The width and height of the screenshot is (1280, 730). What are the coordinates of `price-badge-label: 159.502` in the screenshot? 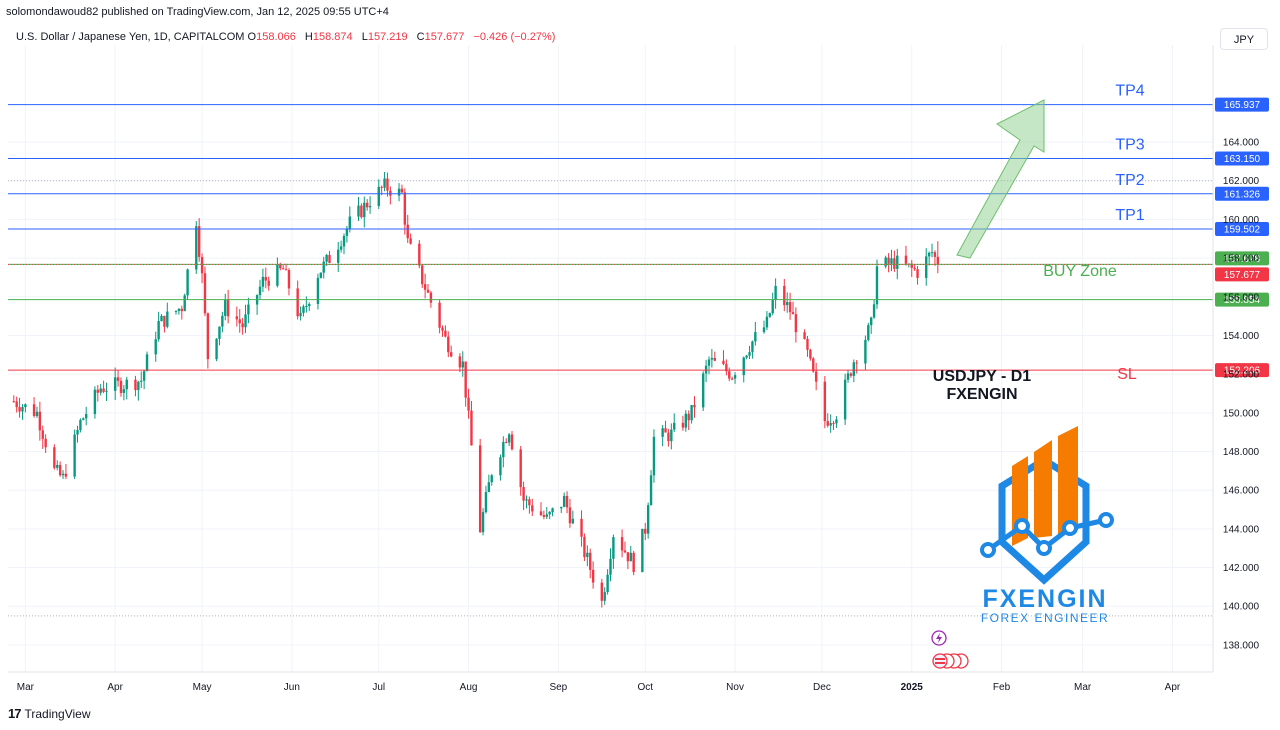 It's located at (1242, 230).